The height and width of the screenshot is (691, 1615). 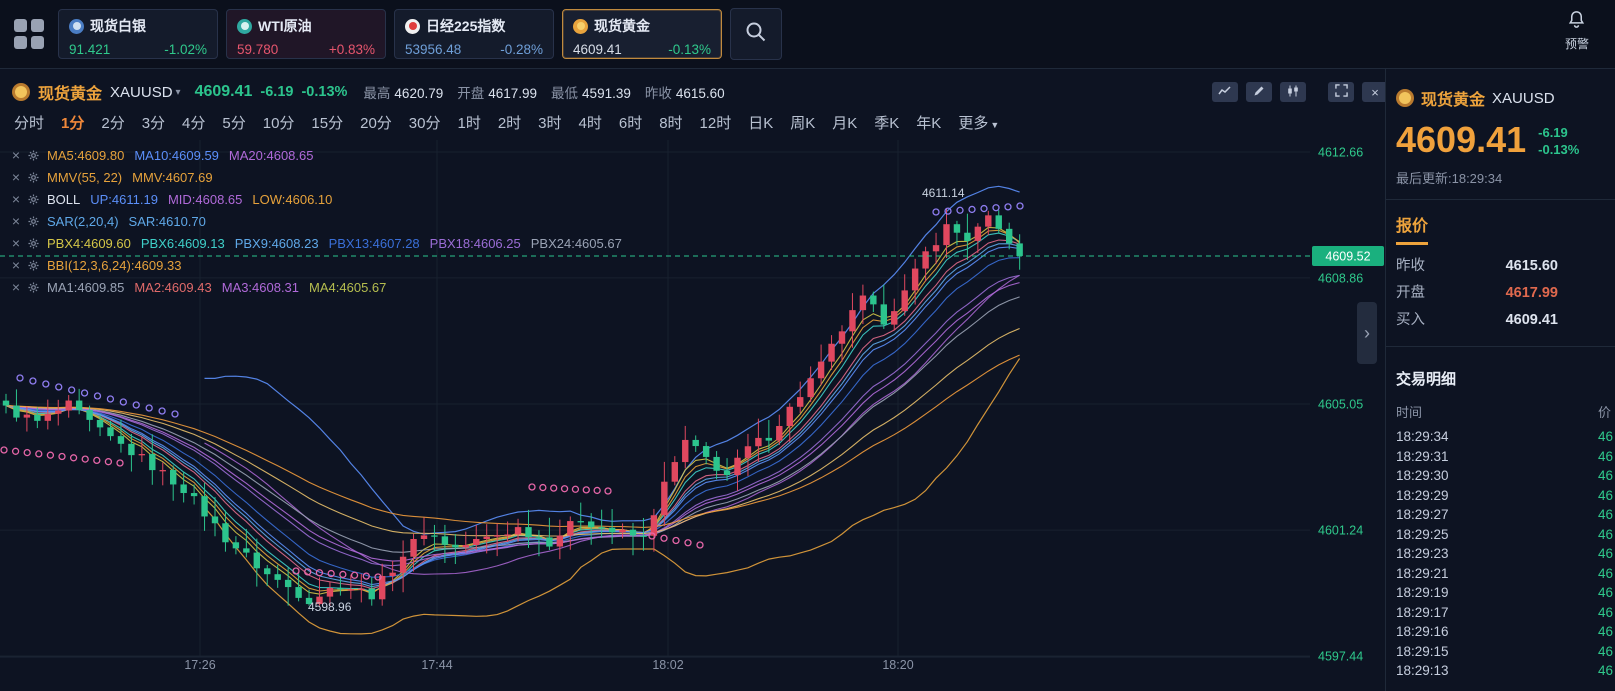 I want to click on ticker-change: +0.83%, so click(x=351, y=49).